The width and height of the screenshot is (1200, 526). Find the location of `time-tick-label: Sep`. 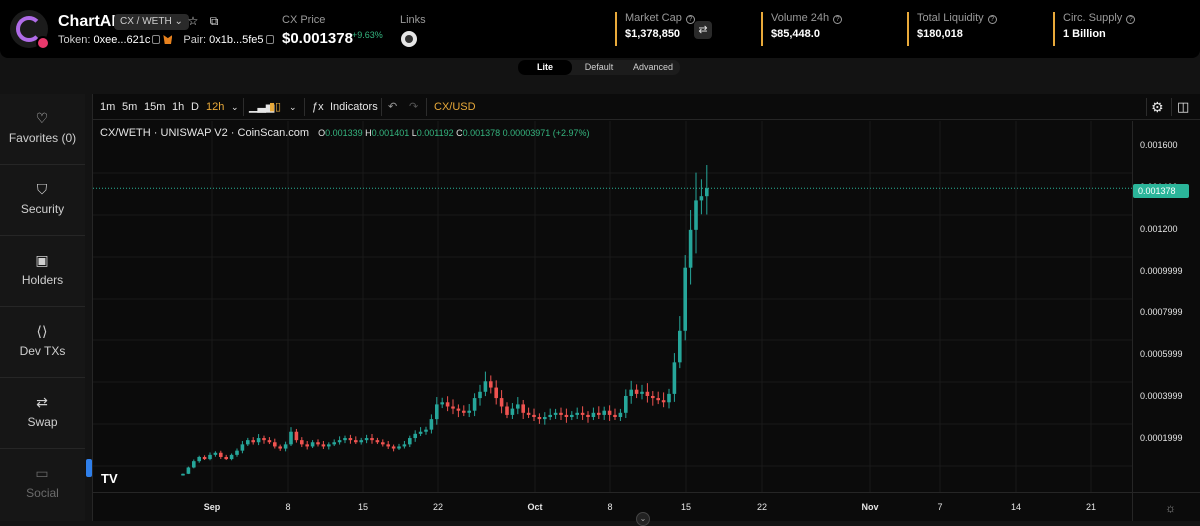

time-tick-label: Sep is located at coordinates (212, 507).